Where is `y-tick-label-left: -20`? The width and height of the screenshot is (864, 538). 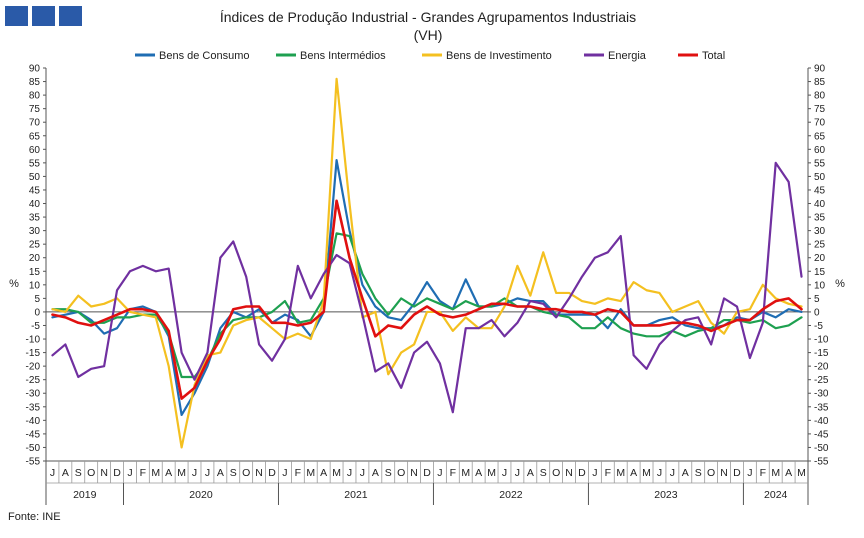 y-tick-label-left: -20 is located at coordinates (33, 367).